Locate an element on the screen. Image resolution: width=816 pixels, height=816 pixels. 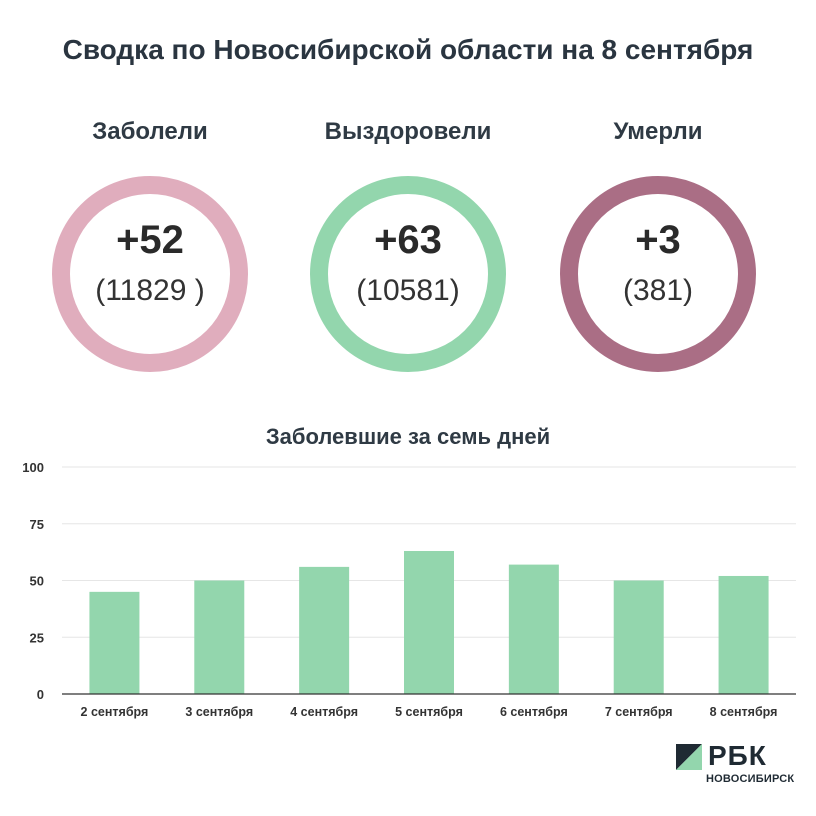
stat-label: Выздоровели is located at coordinates (408, 131).